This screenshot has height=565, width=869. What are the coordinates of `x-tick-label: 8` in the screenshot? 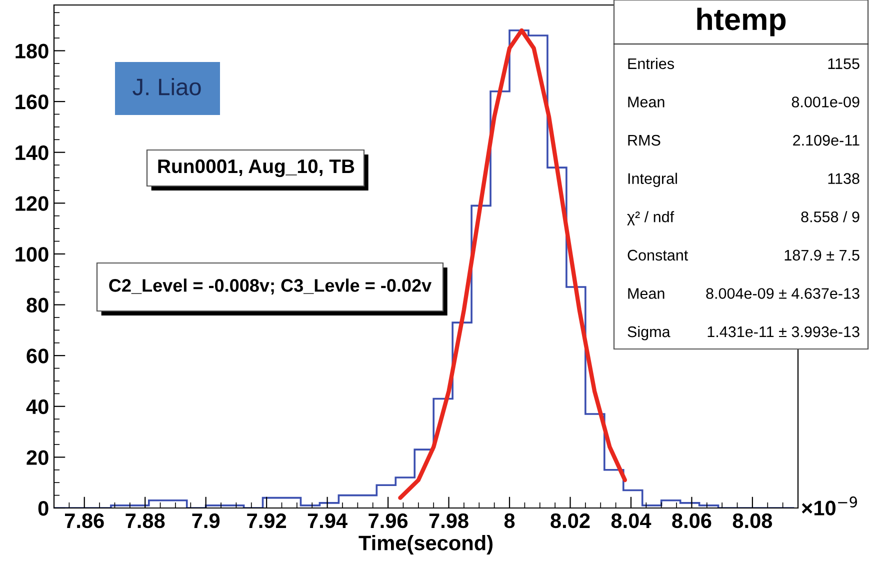 It's located at (509, 520).